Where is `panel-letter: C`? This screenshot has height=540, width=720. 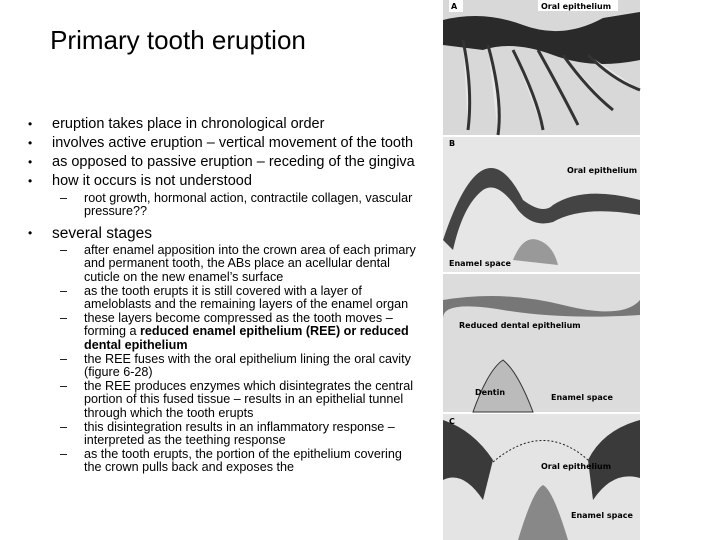
panel-letter: C is located at coordinates (452, 421).